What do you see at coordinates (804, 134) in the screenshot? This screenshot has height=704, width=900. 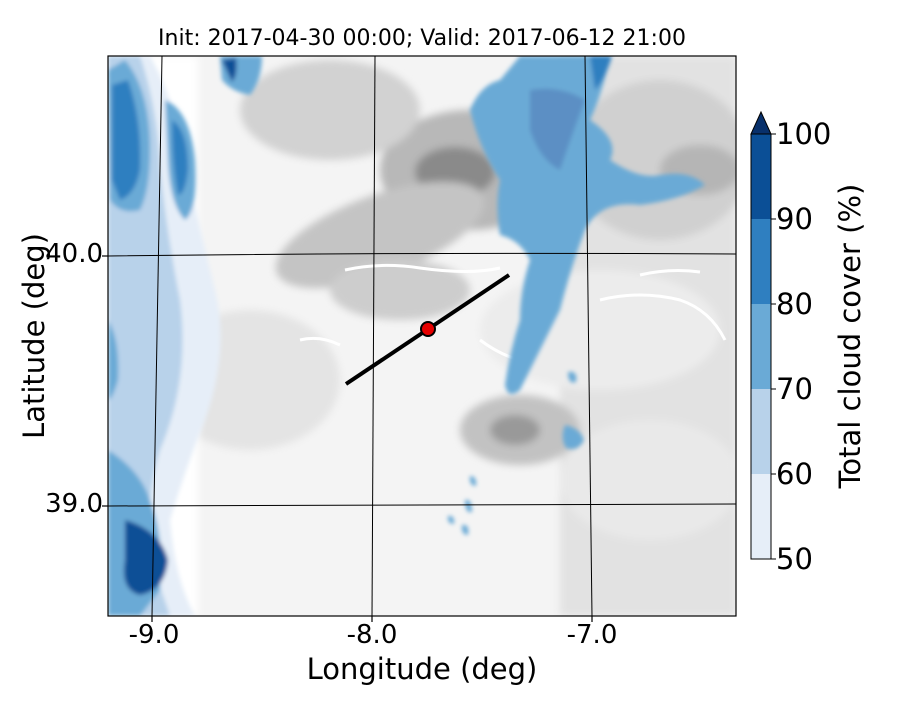 I see `colorbar-tick-label: 100` at bounding box center [804, 134].